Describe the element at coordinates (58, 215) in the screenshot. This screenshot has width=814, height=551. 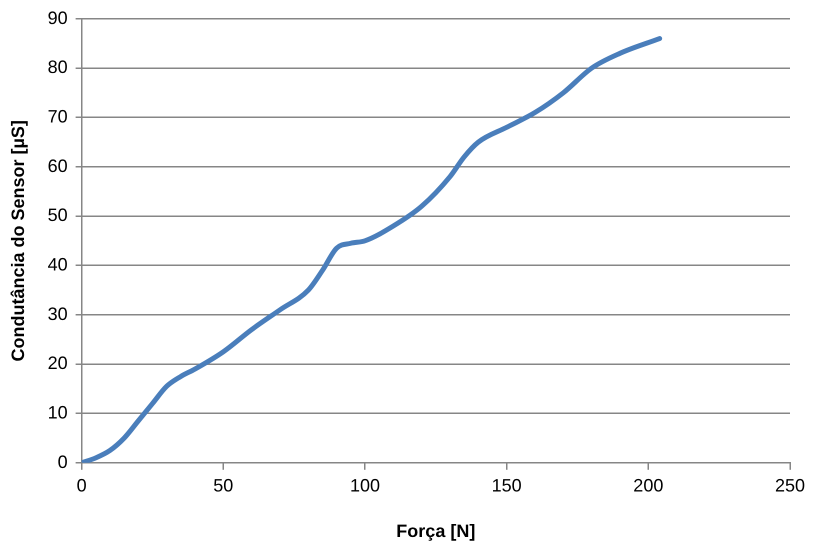
I see `y-tick-label: 50` at that location.